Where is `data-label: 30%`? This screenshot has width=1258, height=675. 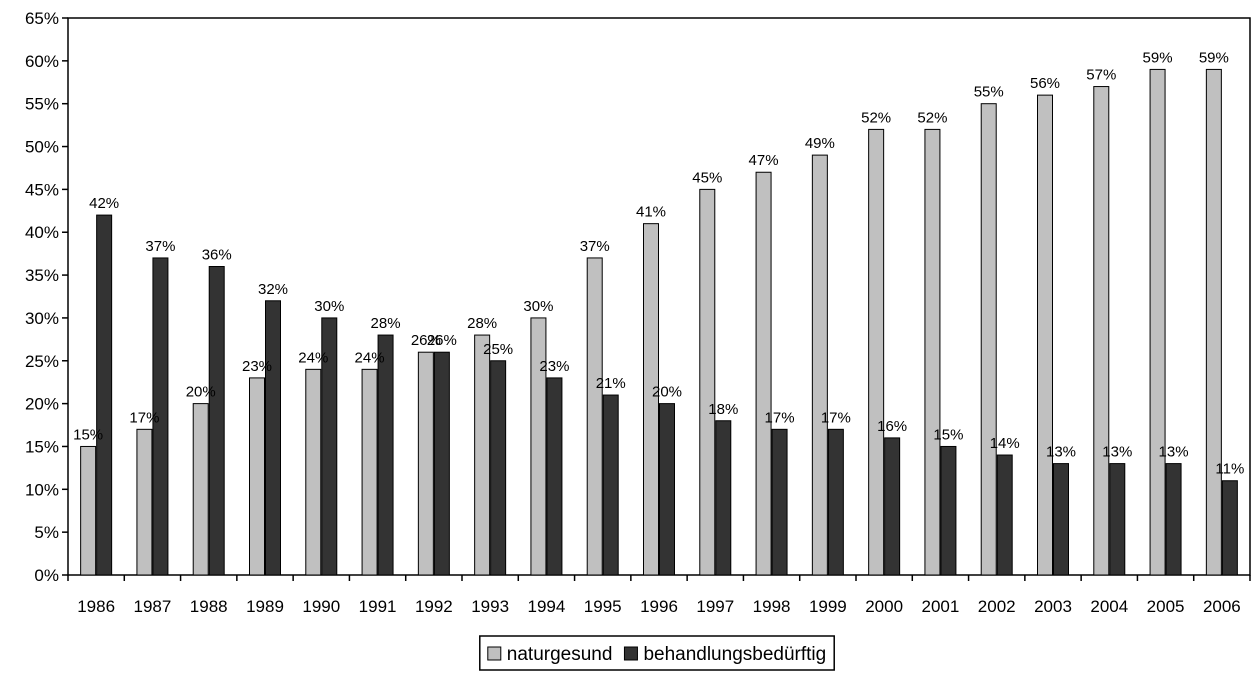
data-label: 30% is located at coordinates (538, 306).